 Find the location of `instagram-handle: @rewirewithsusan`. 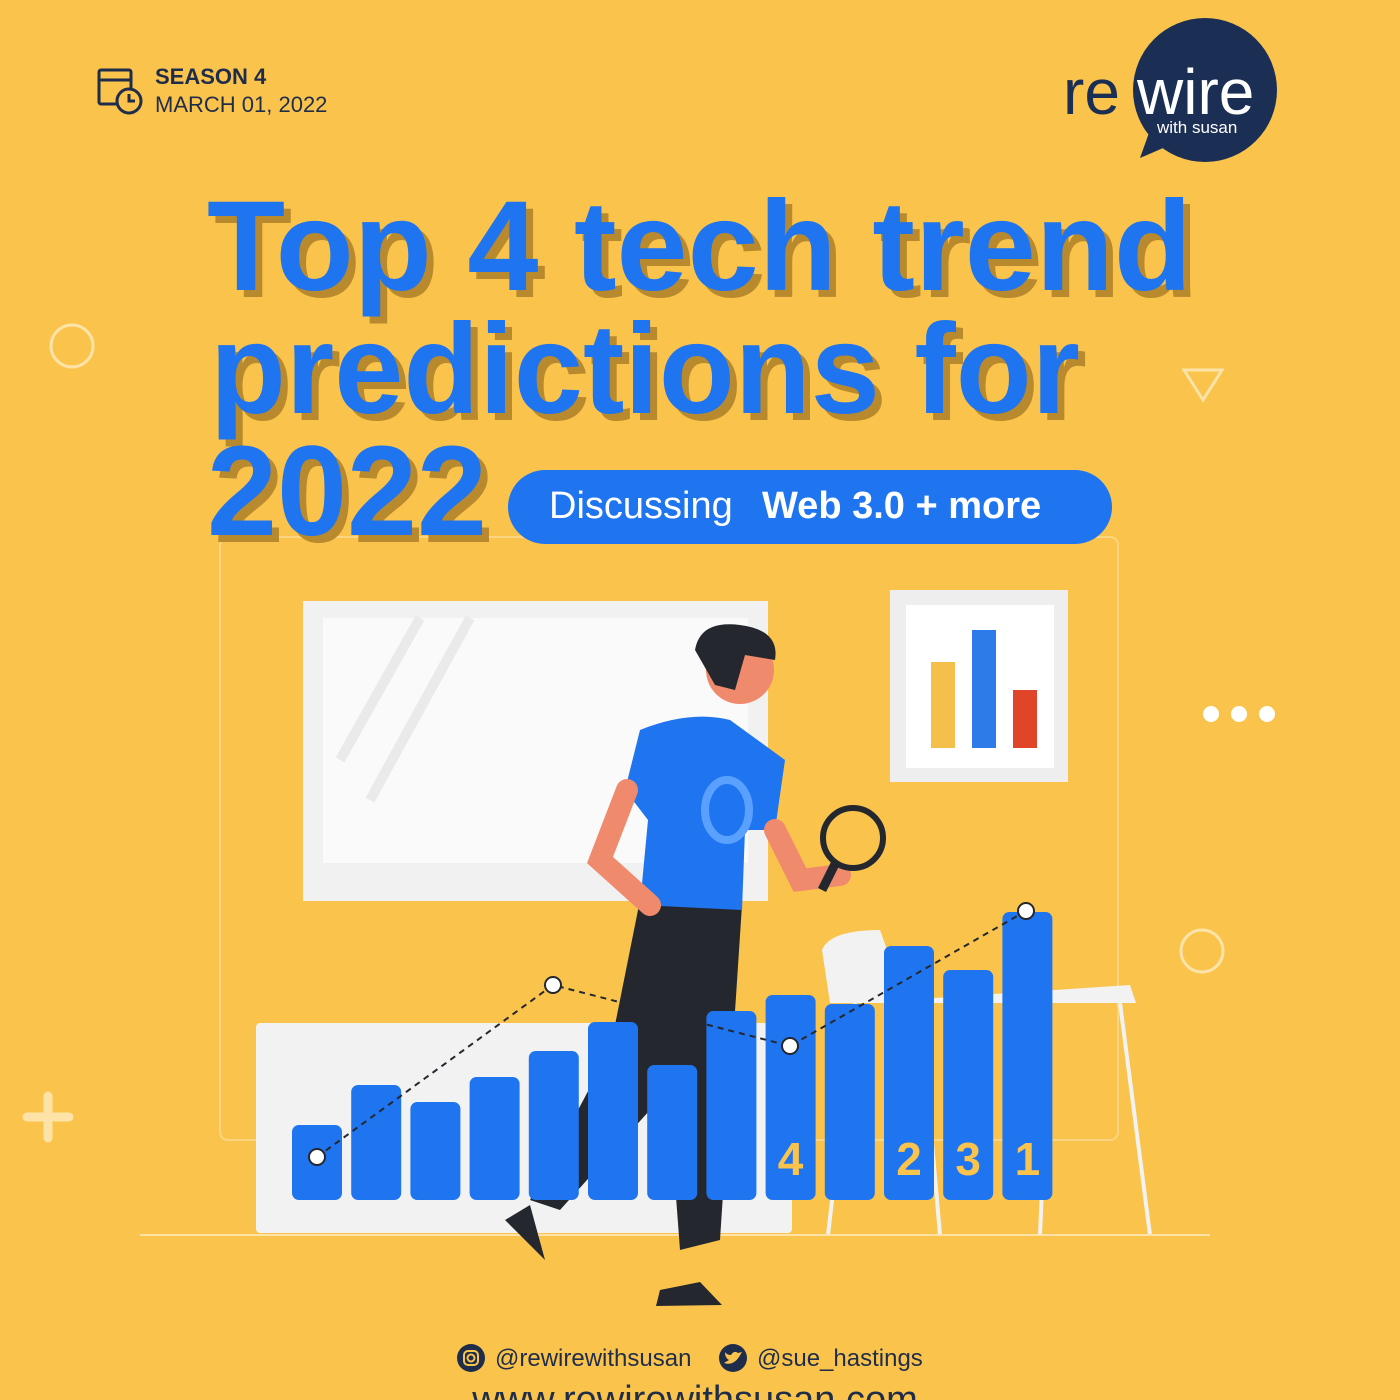

instagram-handle: @rewirewithsusan is located at coordinates (593, 1358).